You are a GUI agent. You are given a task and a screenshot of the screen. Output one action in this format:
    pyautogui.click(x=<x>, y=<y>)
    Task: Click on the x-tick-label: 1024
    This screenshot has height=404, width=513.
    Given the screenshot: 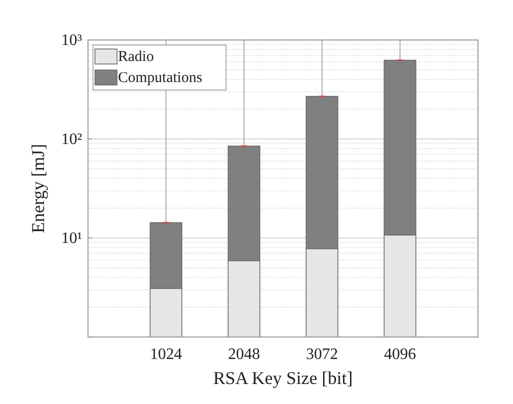 What is the action you would take?
    pyautogui.click(x=166, y=354)
    